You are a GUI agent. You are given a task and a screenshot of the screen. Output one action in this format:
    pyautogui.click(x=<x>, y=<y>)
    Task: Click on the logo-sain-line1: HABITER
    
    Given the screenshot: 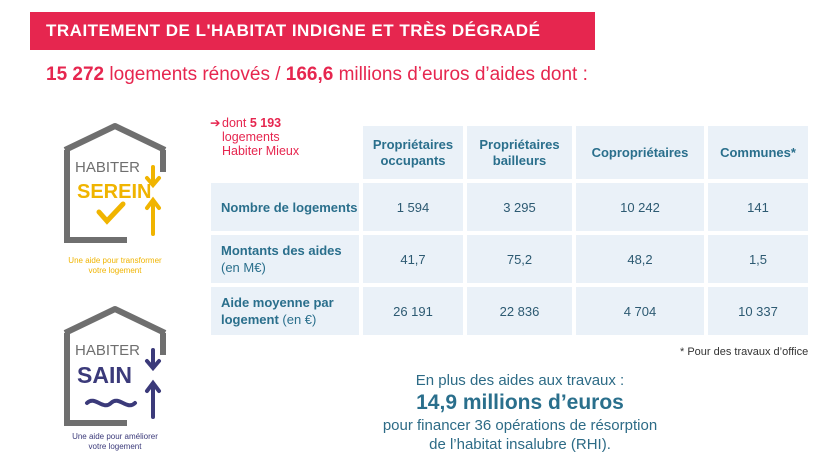 What is the action you would take?
    pyautogui.click(x=107, y=350)
    